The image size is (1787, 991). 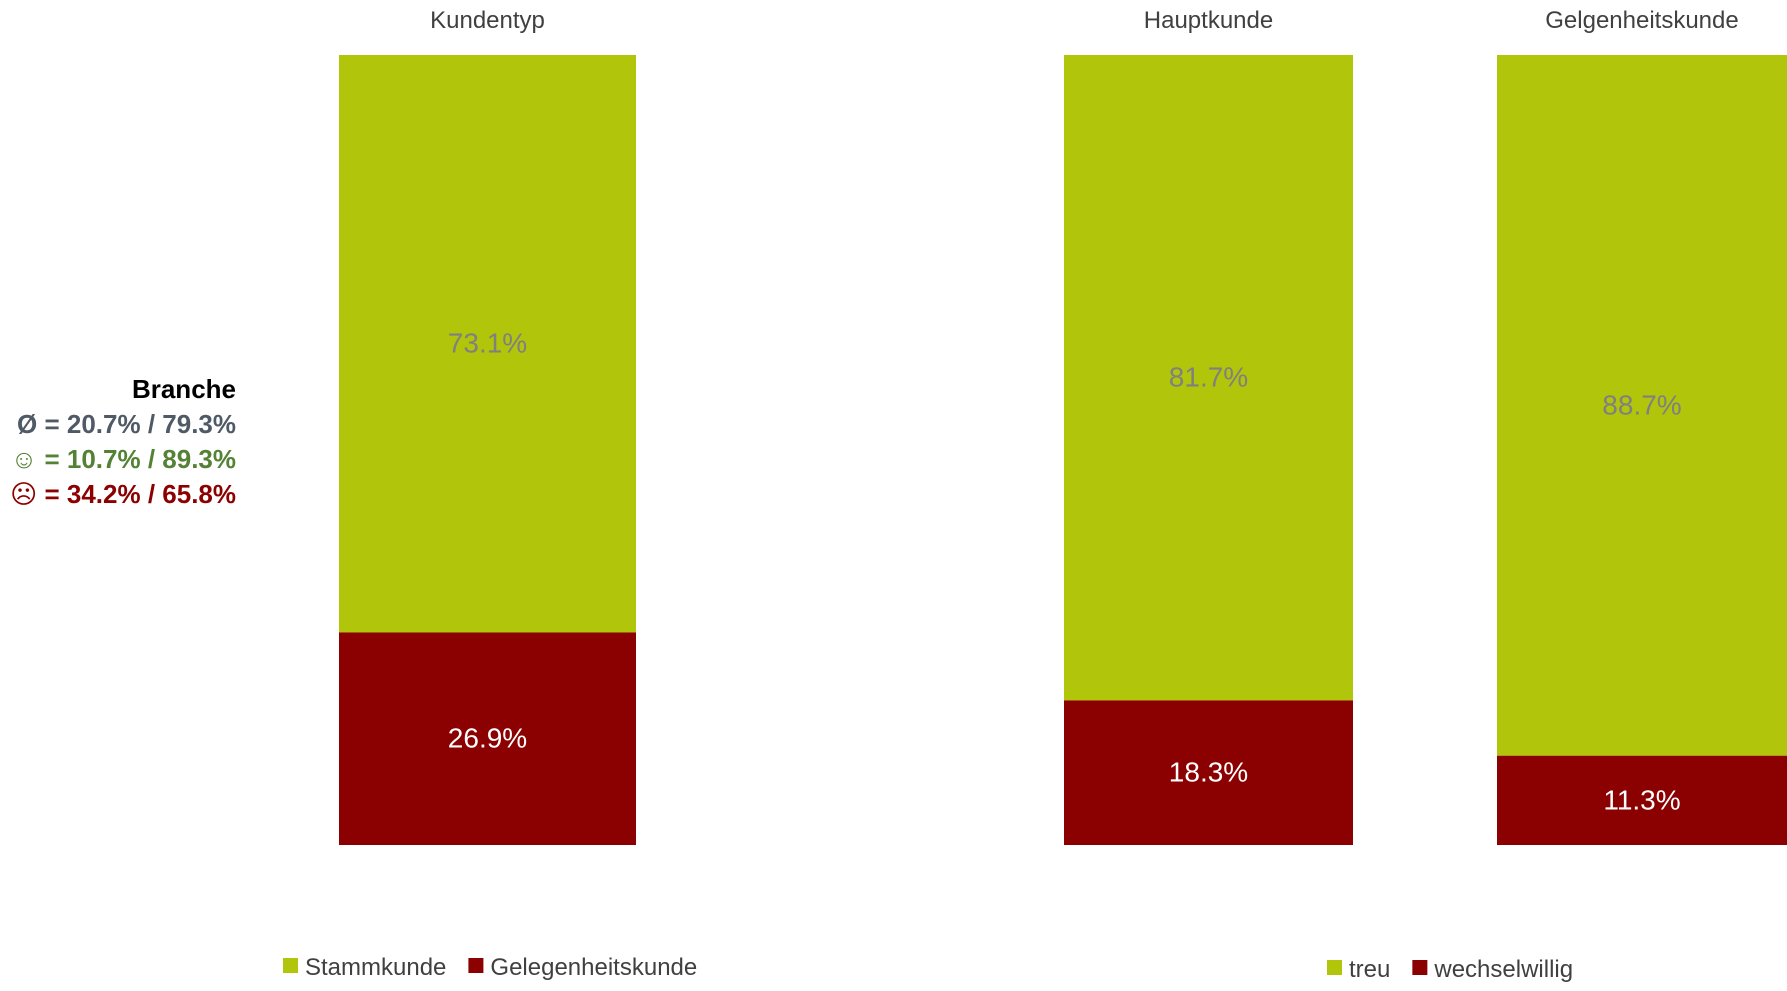 I want to click on branche-average: Ø = 20.7% / 79.3%, so click(x=126, y=424).